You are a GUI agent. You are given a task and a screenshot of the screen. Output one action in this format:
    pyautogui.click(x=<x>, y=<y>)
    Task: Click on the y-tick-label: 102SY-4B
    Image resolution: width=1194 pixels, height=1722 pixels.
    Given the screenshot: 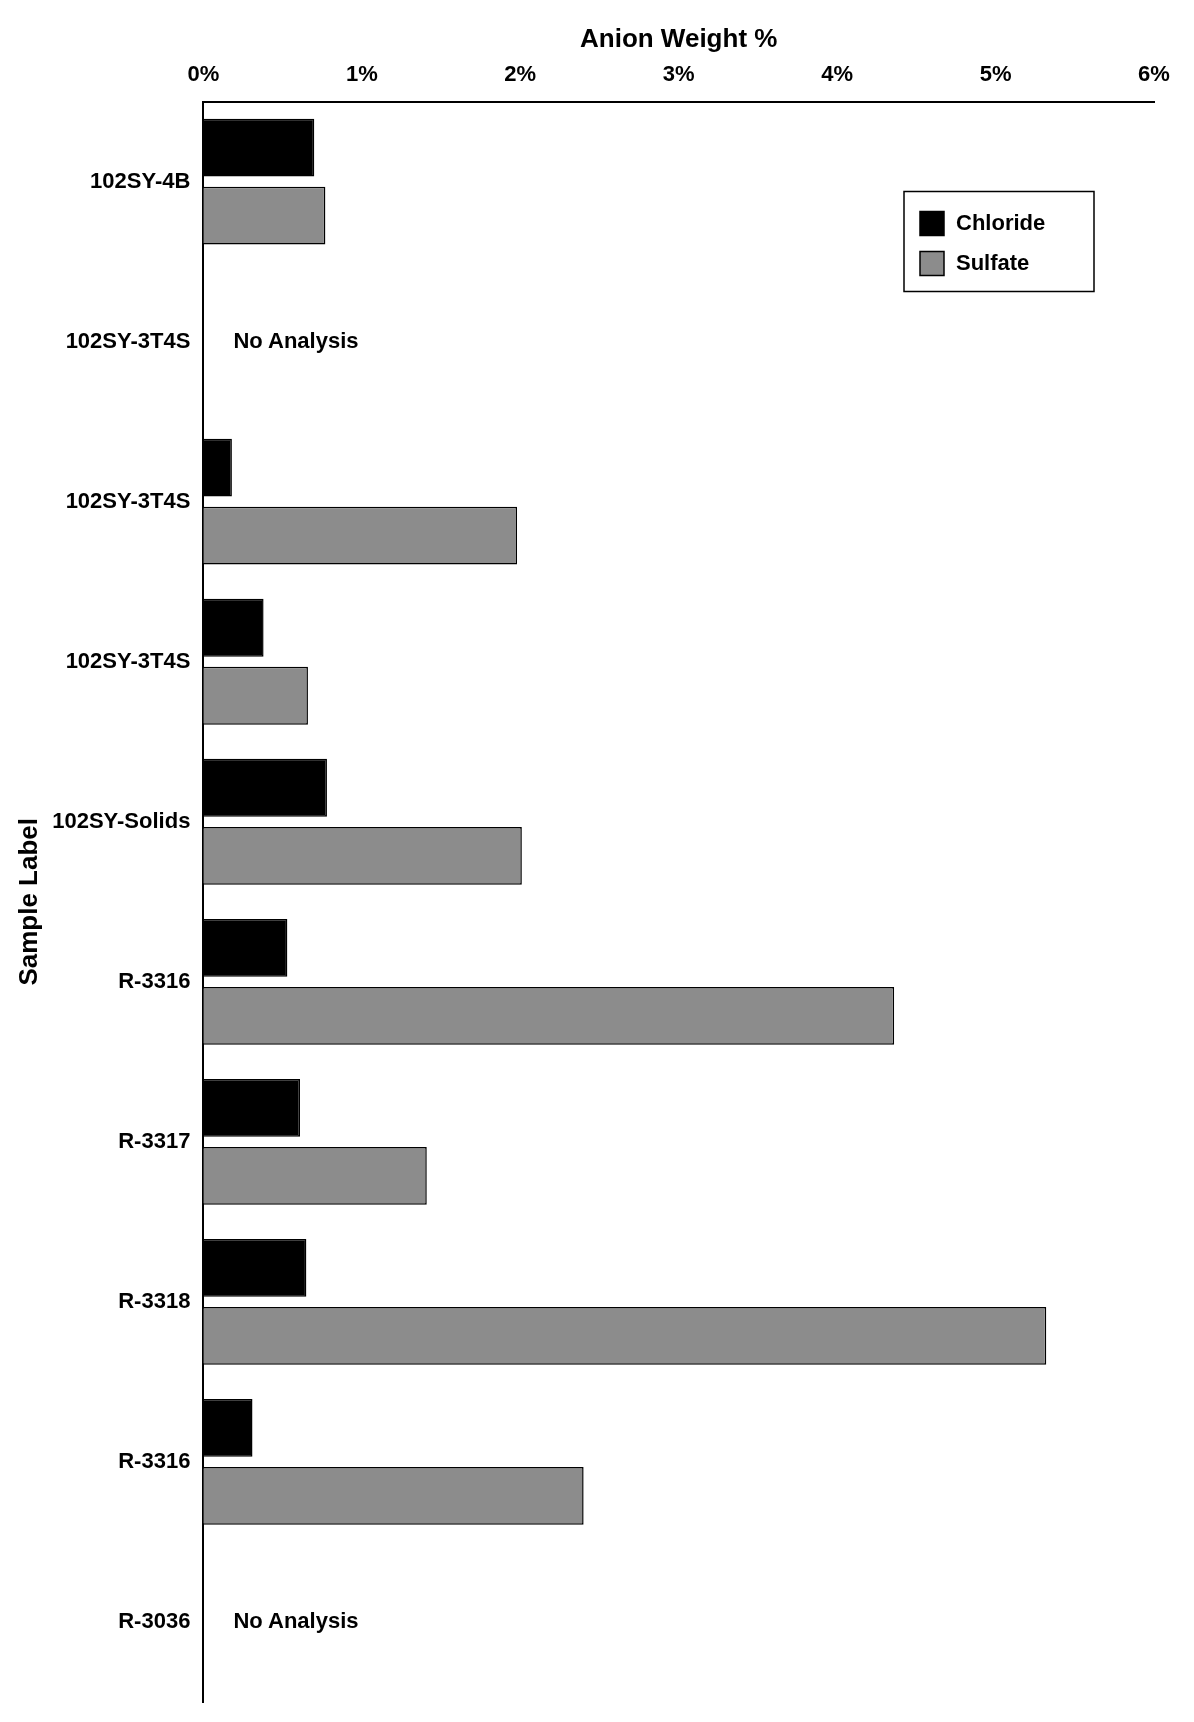 What is the action you would take?
    pyautogui.click(x=140, y=180)
    